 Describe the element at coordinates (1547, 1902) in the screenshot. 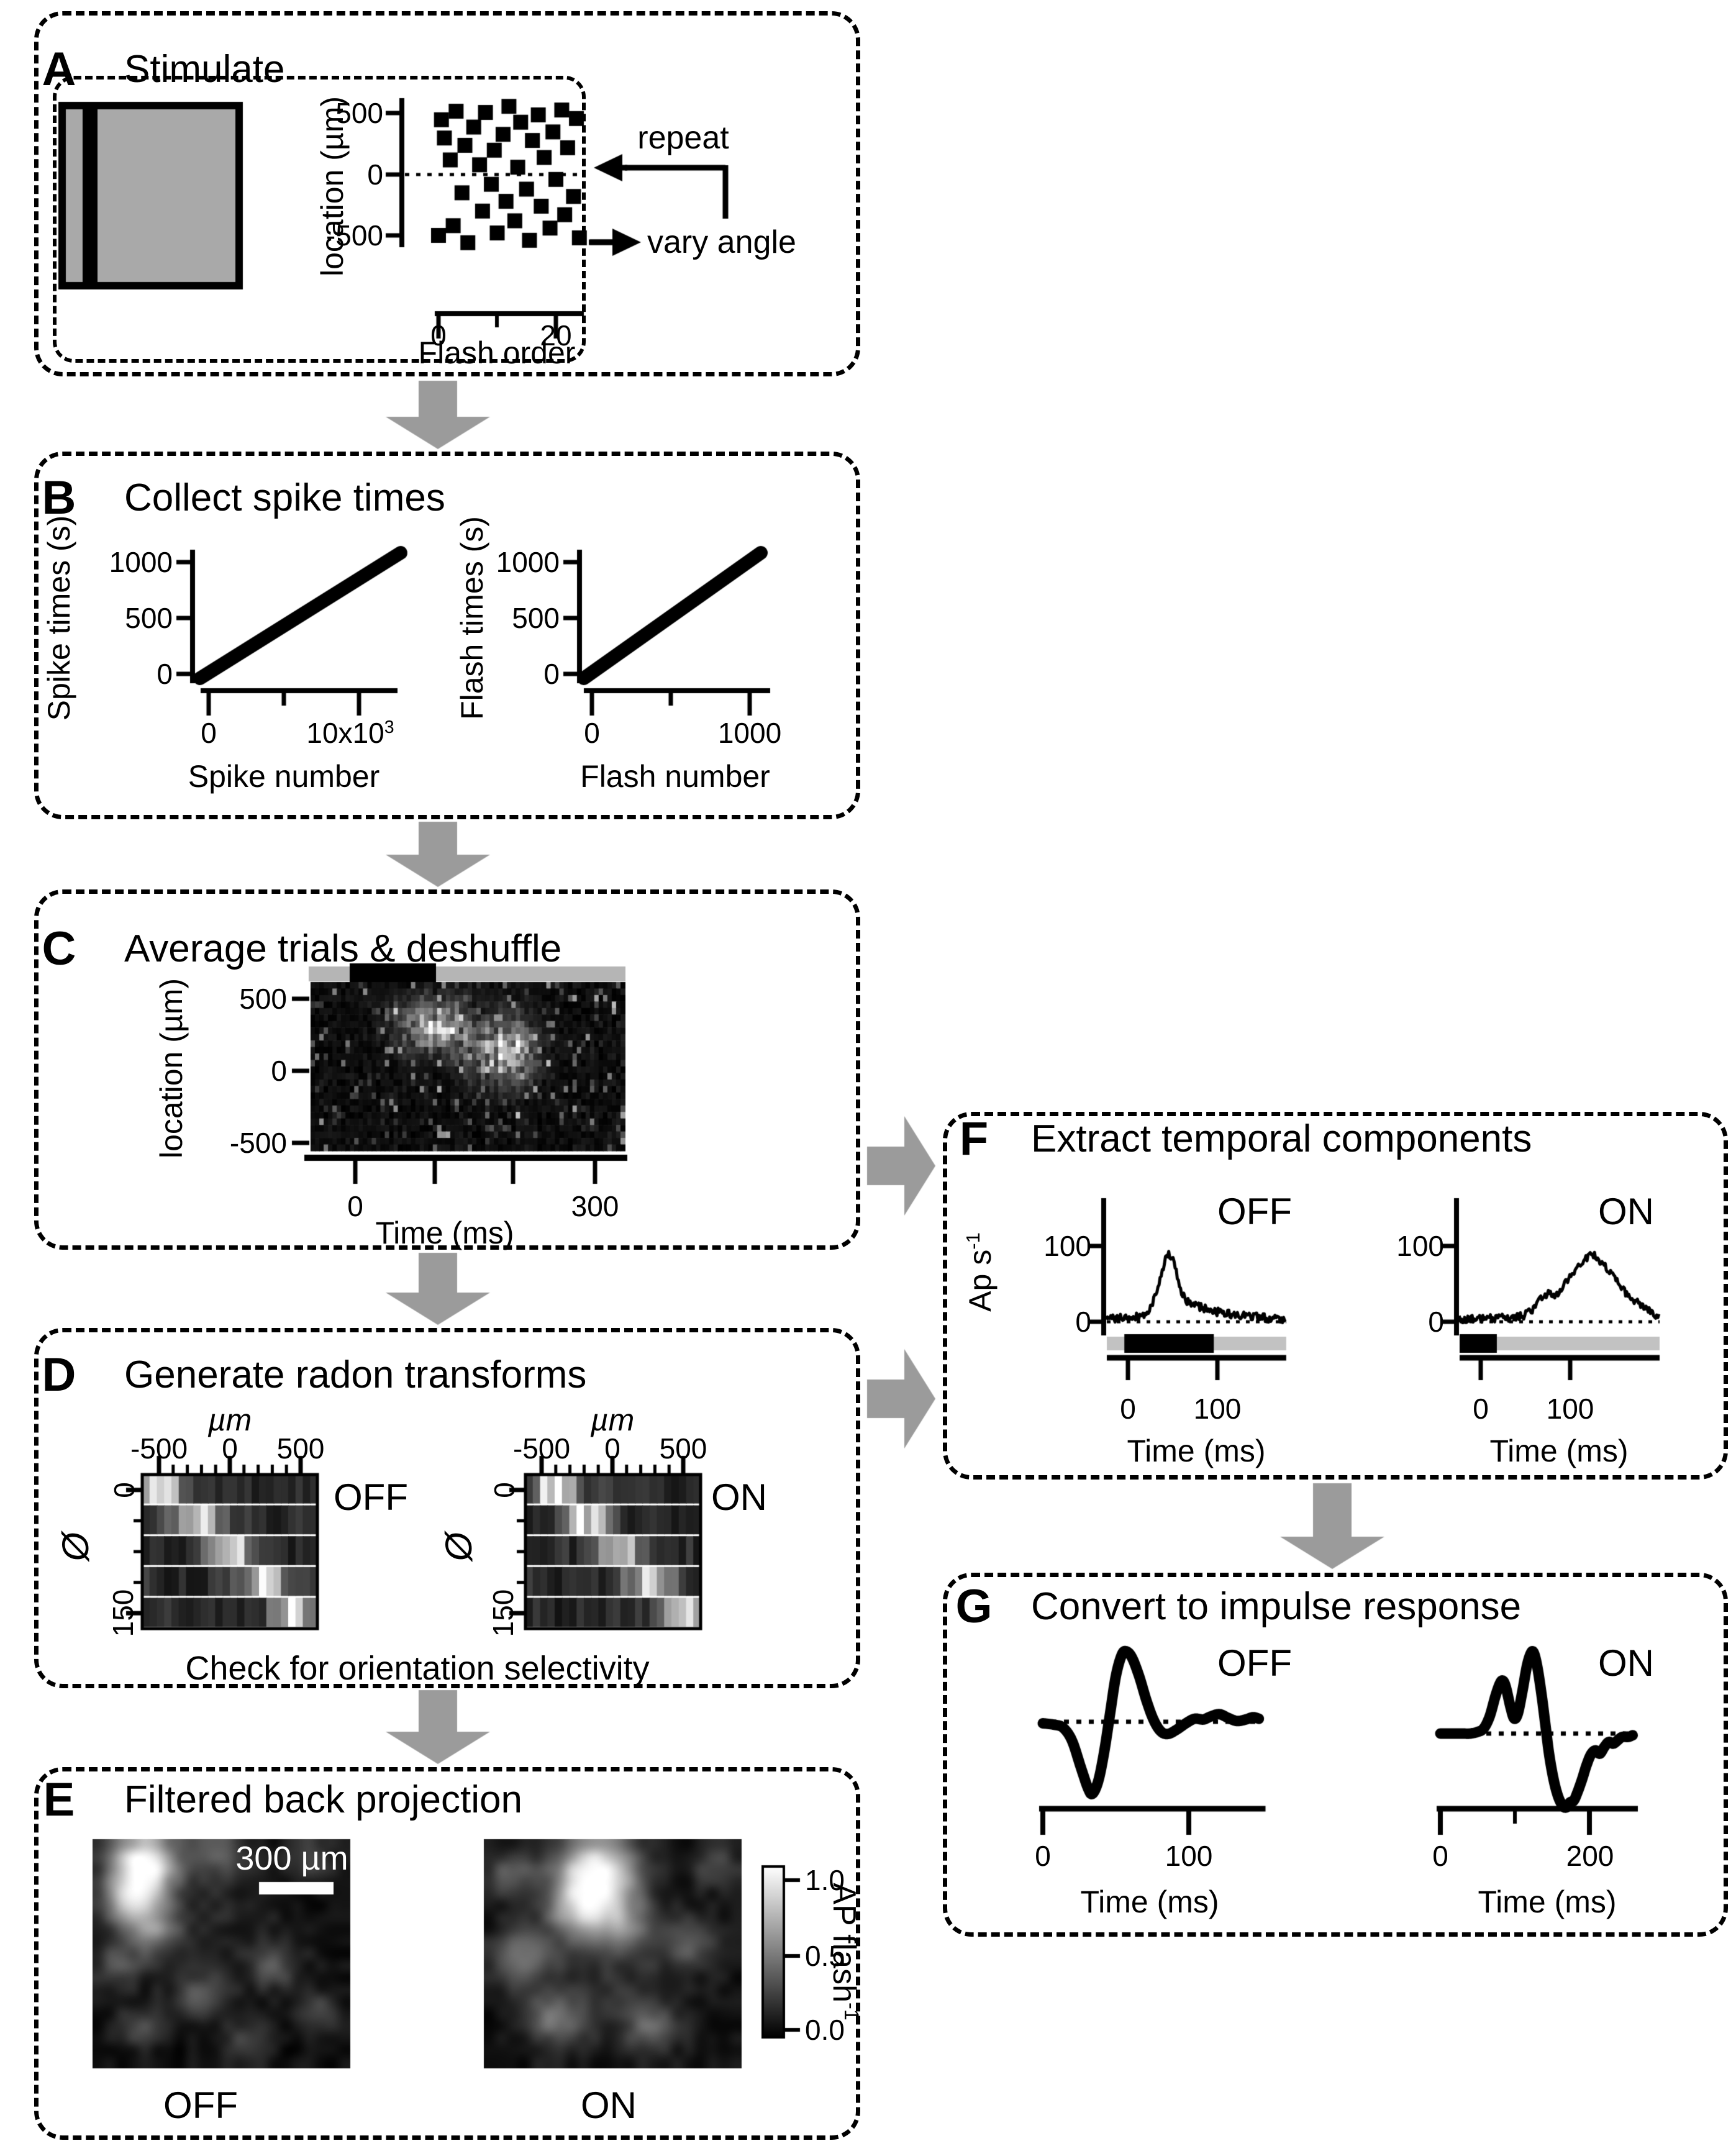

I see `g-on-xlabel: Time (ms)` at that location.